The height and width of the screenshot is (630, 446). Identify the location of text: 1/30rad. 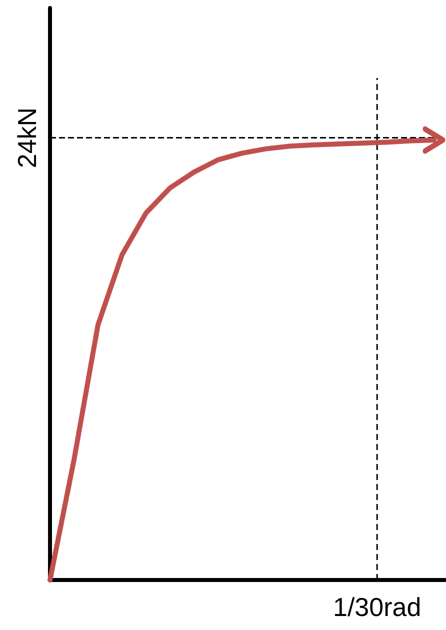
(377, 607).